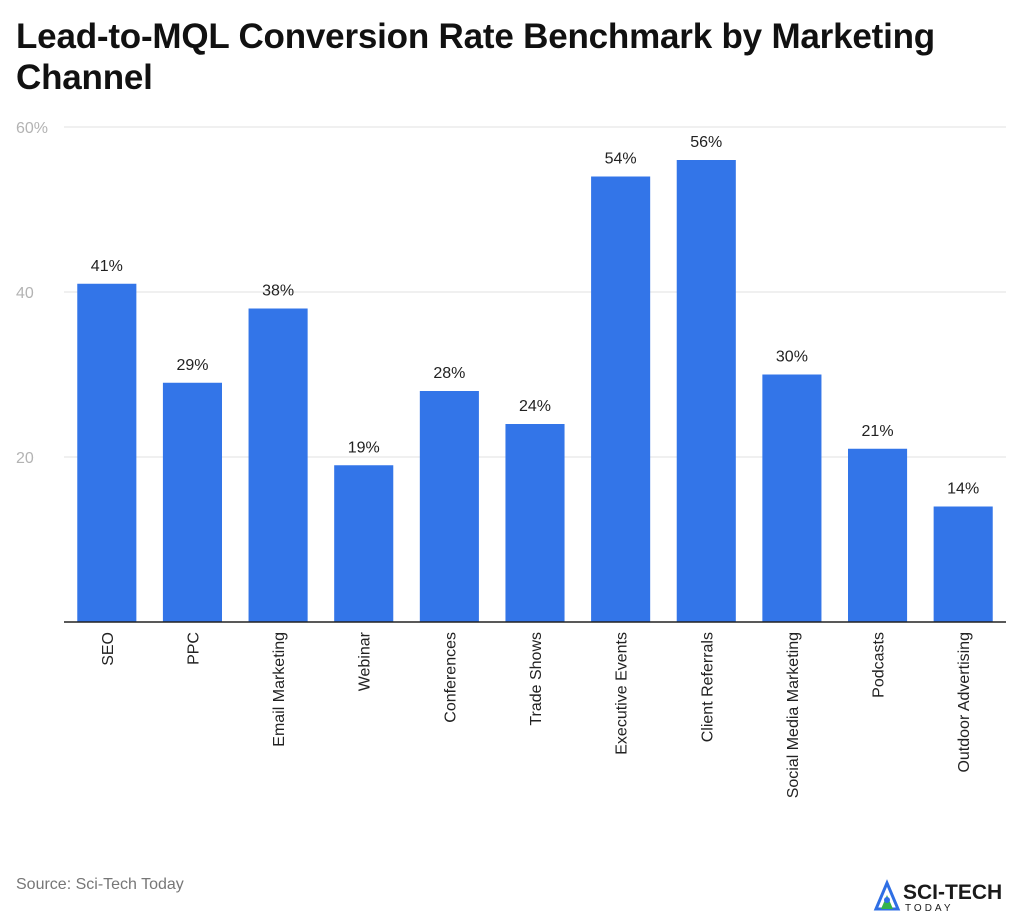 This screenshot has height=915, width=1022. I want to click on y-tick-label: 20, so click(25, 458).